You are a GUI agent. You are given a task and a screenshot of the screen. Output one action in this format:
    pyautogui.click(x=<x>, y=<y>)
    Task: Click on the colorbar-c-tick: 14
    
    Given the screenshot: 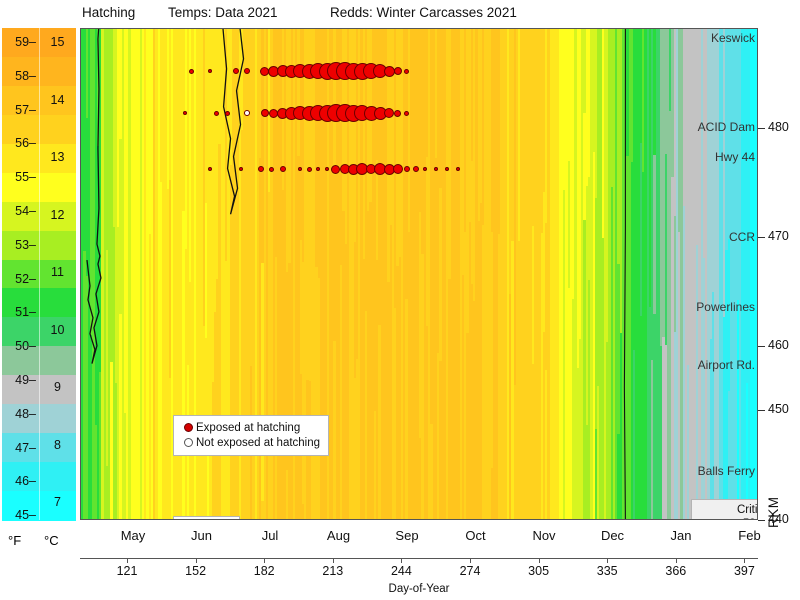 What is the action you would take?
    pyautogui.click(x=57, y=99)
    